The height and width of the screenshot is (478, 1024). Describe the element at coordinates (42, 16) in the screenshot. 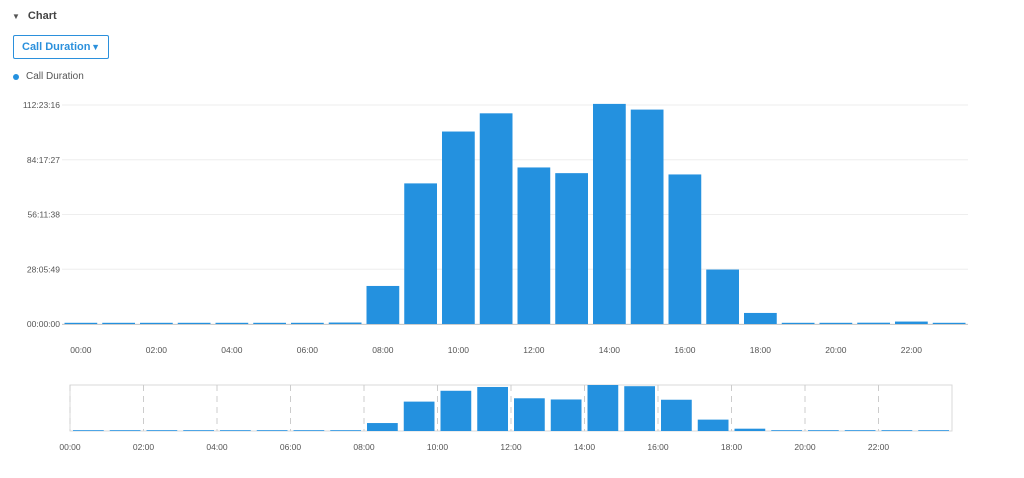

I see `section-title: Chart` at that location.